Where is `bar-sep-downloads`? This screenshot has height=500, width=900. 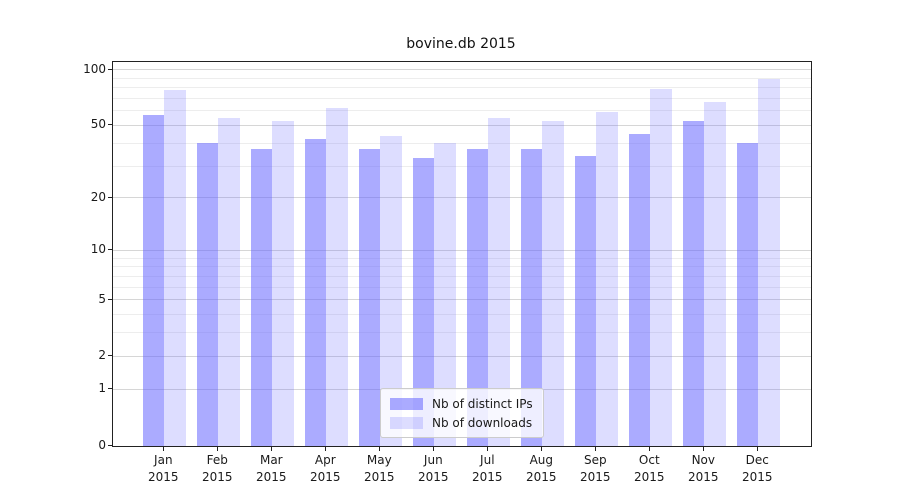 bar-sep-downloads is located at coordinates (607, 279).